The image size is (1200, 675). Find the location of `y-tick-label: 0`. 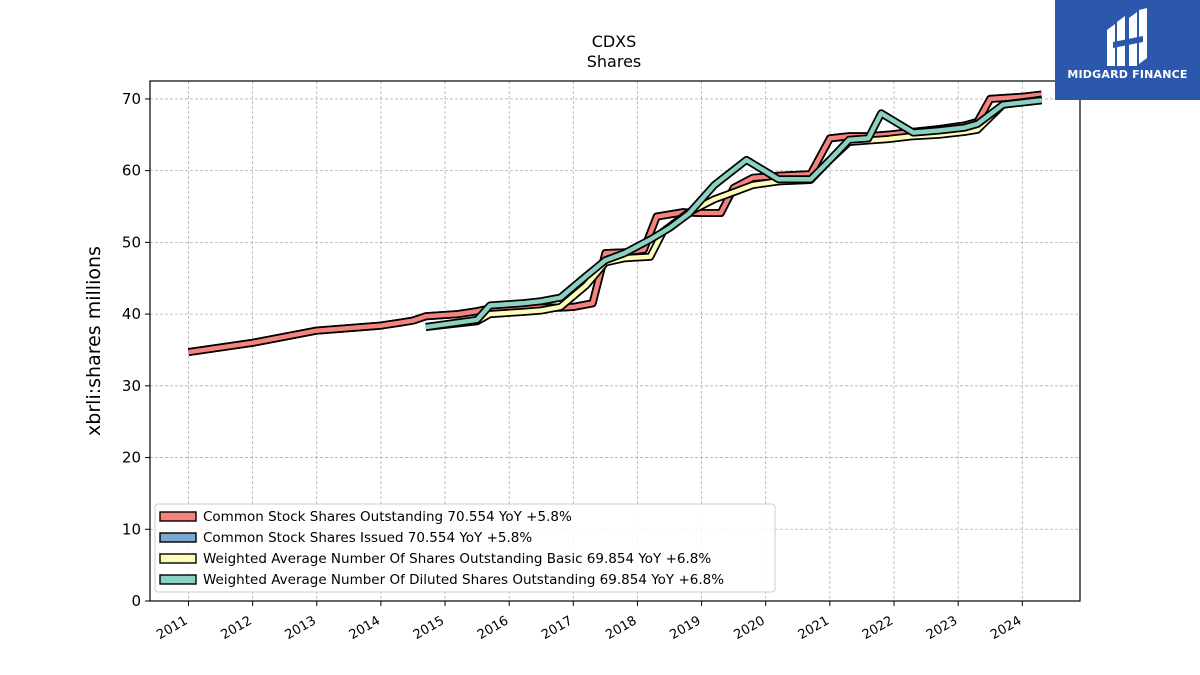

y-tick-label: 0 is located at coordinates (136, 601).